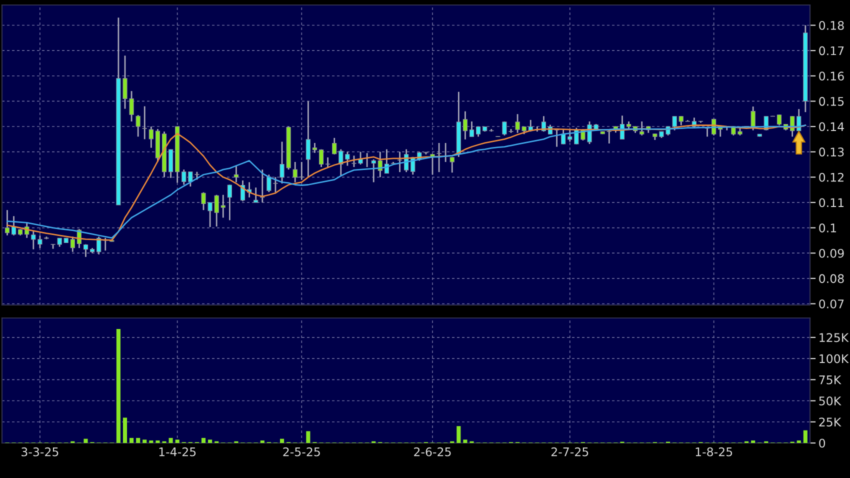 This screenshot has width=850, height=478. Describe the element at coordinates (432, 451) in the screenshot. I see `x-tick-label: 2-6-25` at that location.